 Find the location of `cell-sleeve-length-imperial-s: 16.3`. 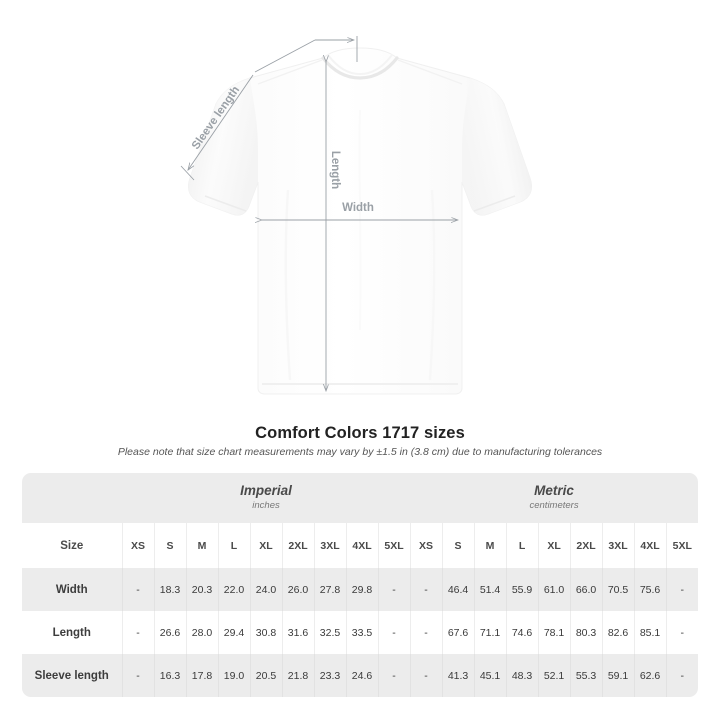

cell-sleeve-length-imperial-s: 16.3 is located at coordinates (170, 675).